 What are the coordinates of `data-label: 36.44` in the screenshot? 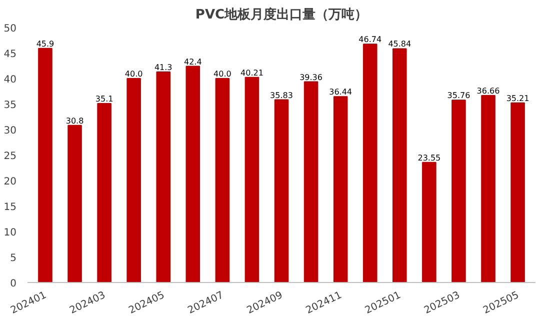 It's located at (340, 92).